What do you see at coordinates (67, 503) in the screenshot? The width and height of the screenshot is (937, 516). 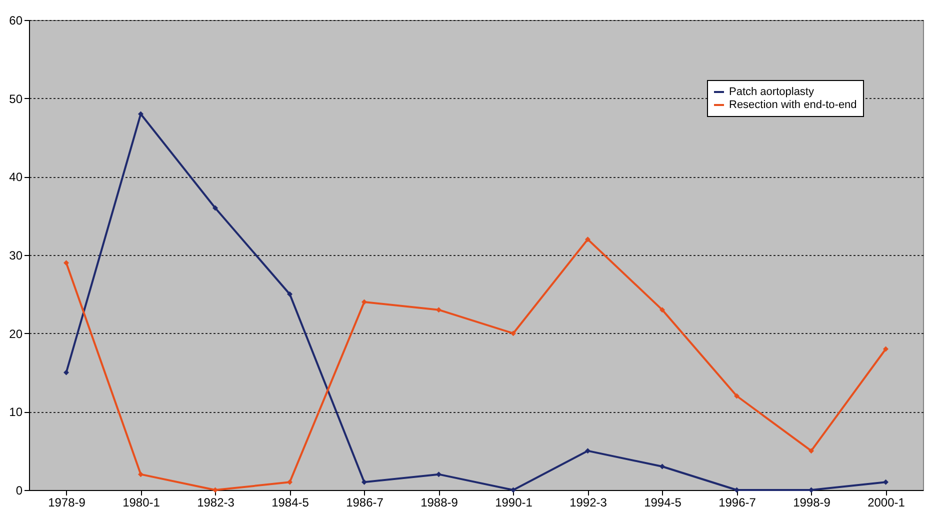 I see `x-tick-label: 1978-9` at bounding box center [67, 503].